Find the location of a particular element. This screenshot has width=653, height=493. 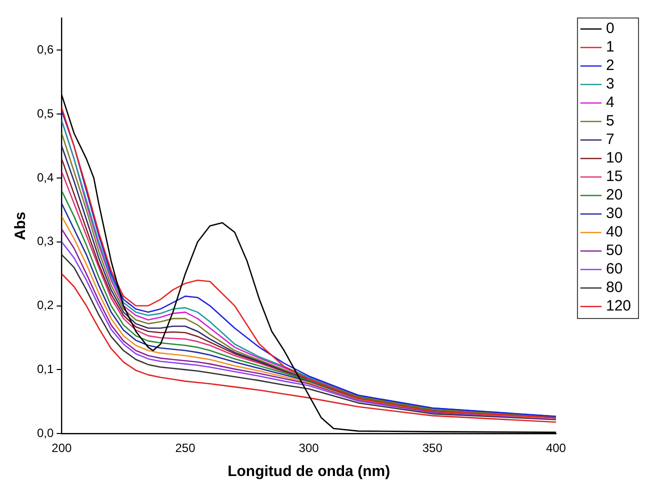

legend-label: 10 is located at coordinates (614, 158).